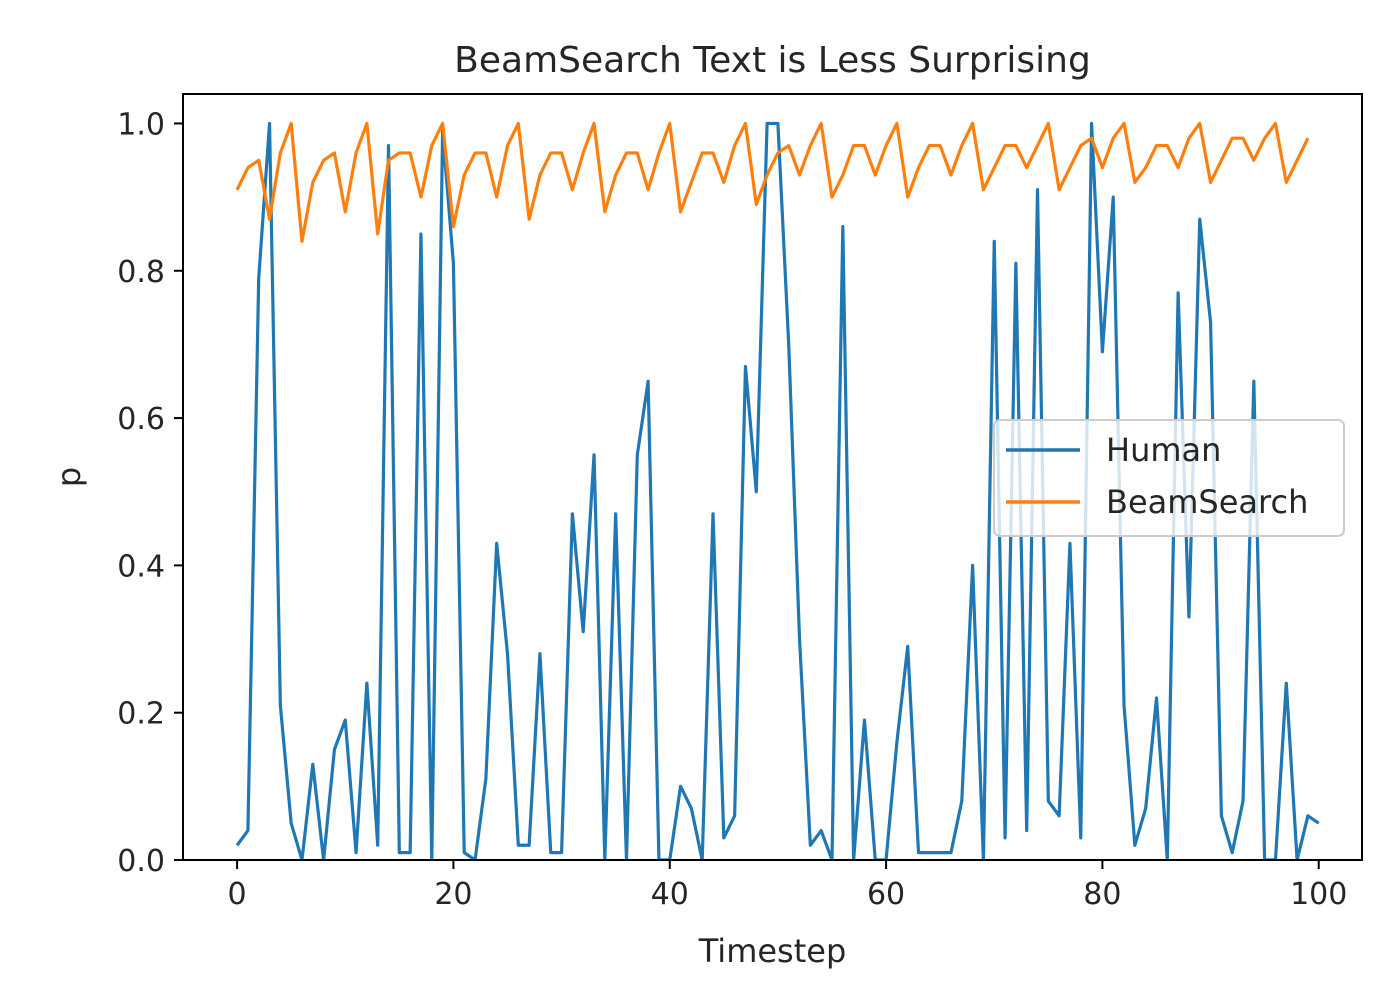  I want to click on legend-box, so click(1169, 478).